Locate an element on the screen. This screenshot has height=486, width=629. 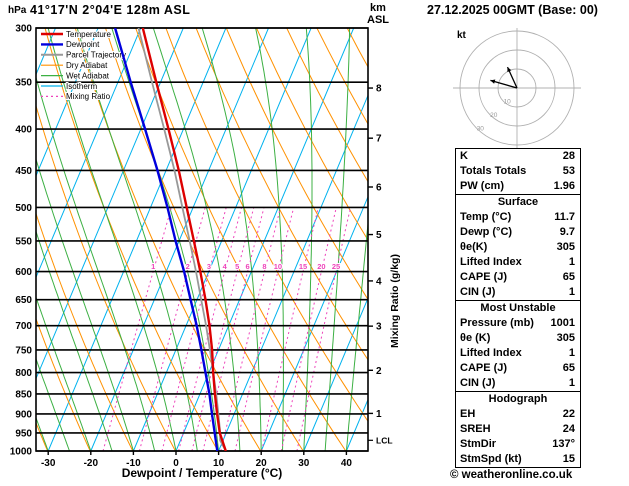
dewpoint-line is located at coordinates (166, 239).